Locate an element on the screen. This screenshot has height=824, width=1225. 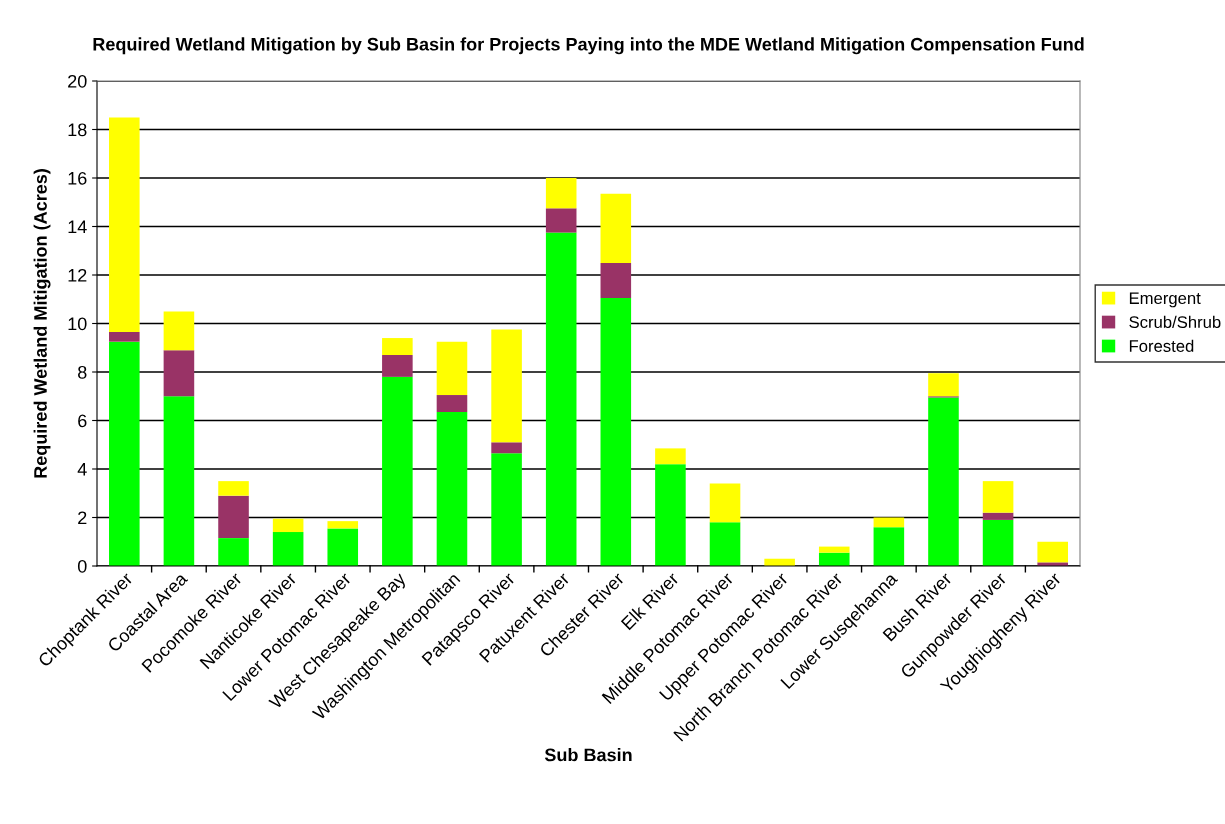
legend-label: Emergent is located at coordinates (1165, 300).